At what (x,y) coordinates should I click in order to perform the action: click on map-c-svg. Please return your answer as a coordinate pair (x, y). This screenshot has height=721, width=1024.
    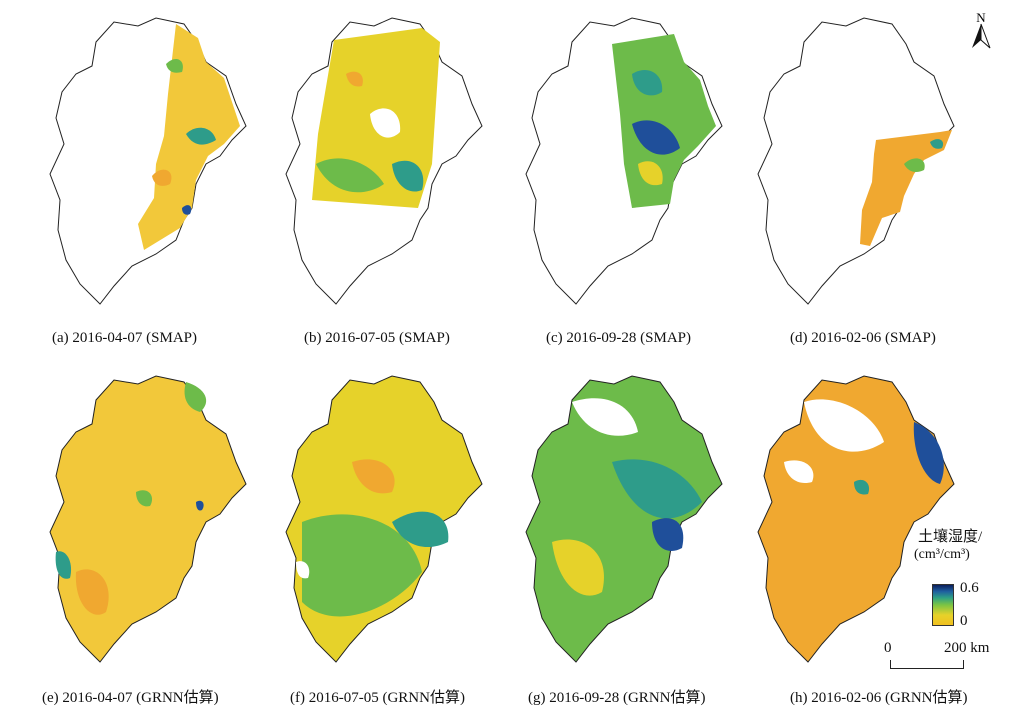
    Looking at the image, I should click on (624, 161).